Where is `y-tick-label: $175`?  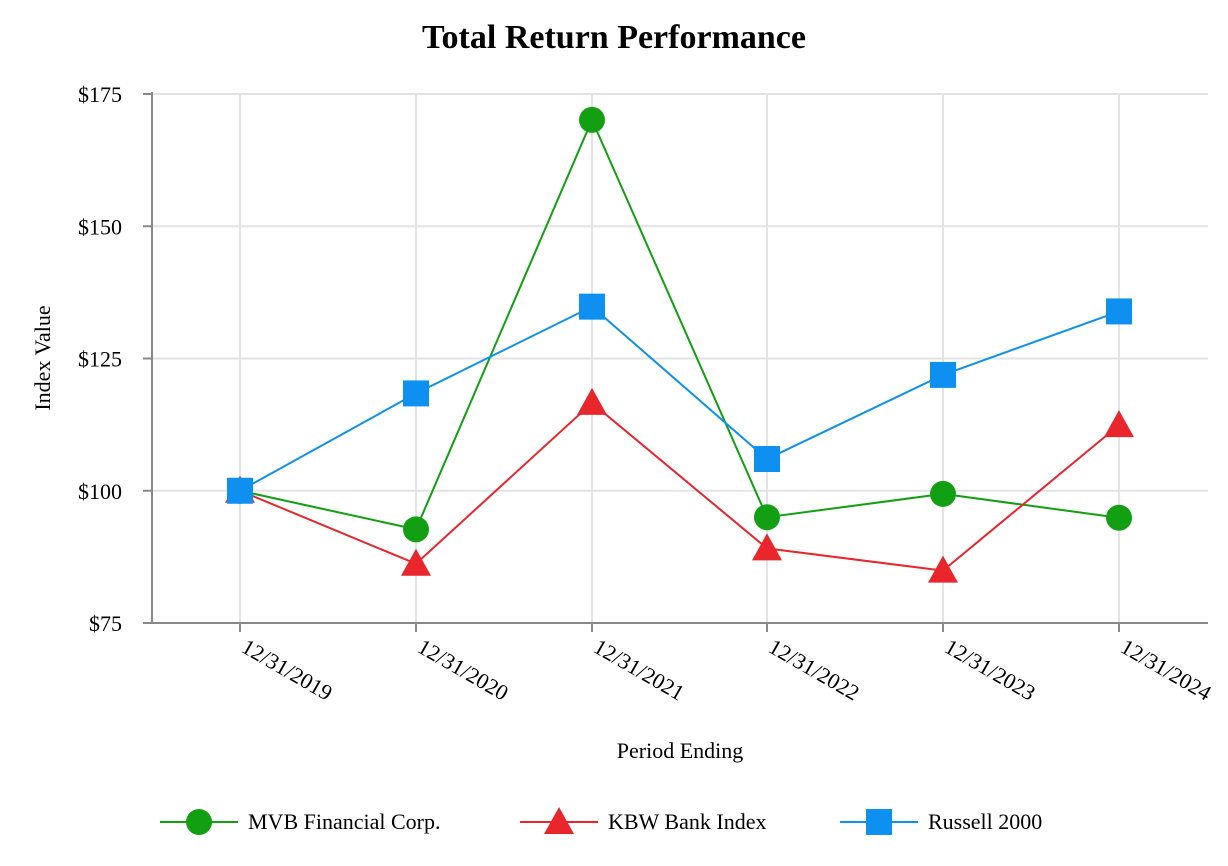 y-tick-label: $175 is located at coordinates (100, 94).